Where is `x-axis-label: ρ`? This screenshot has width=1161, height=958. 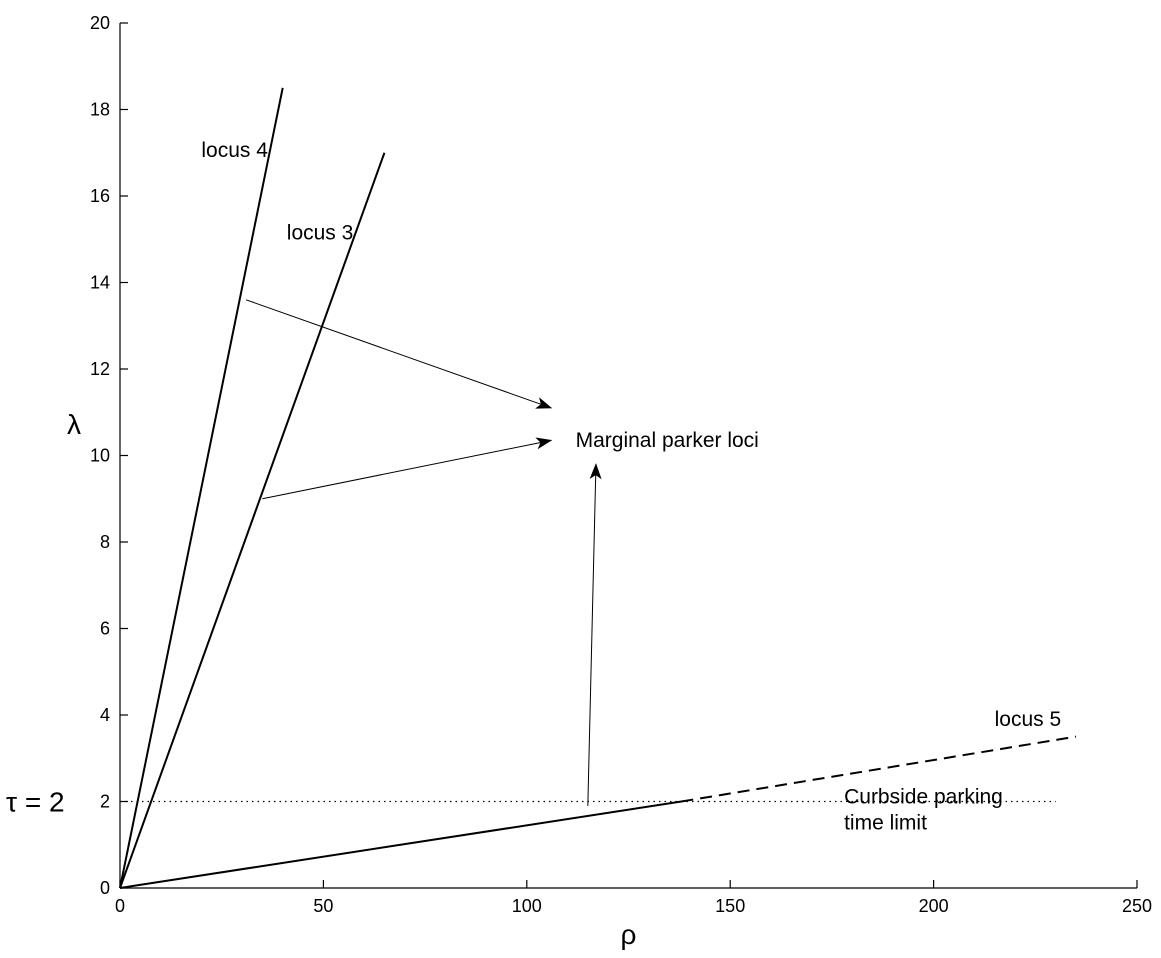 x-axis-label: ρ is located at coordinates (629, 934).